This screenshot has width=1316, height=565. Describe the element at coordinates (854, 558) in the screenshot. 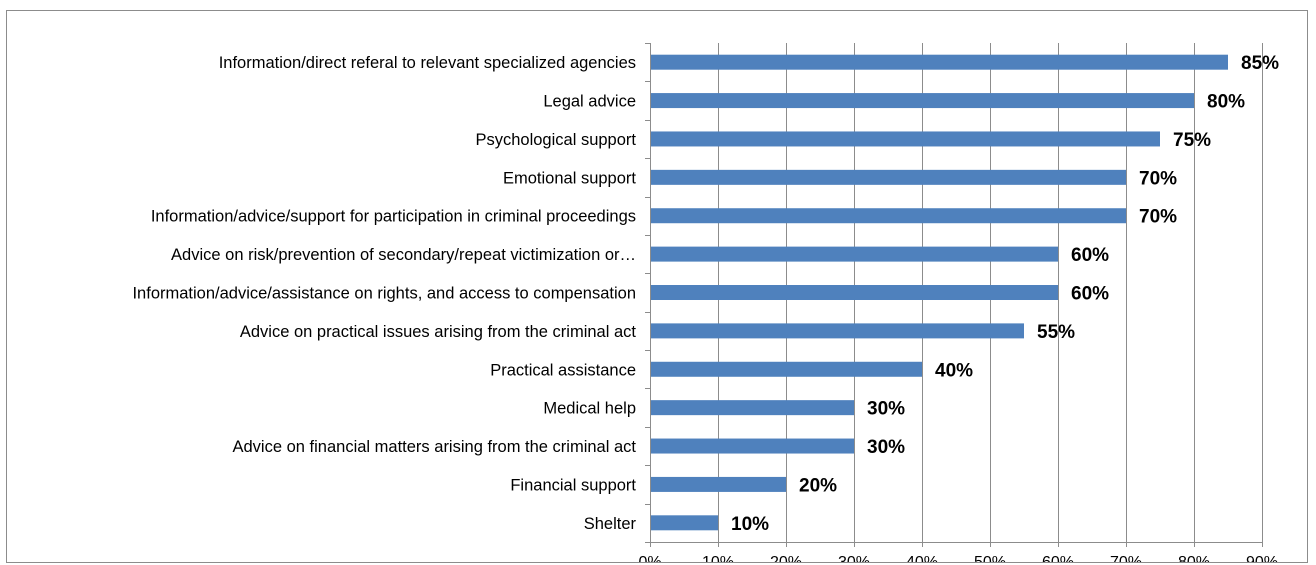

I see `x-tick-label: 30%` at that location.